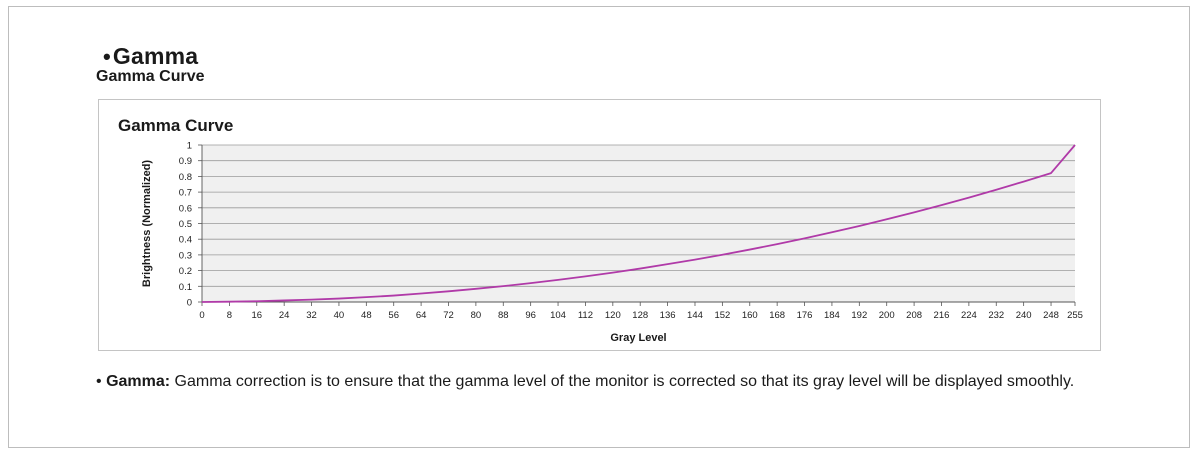 The width and height of the screenshot is (1200, 456). I want to click on x-tick-label: 240, so click(1024, 315).